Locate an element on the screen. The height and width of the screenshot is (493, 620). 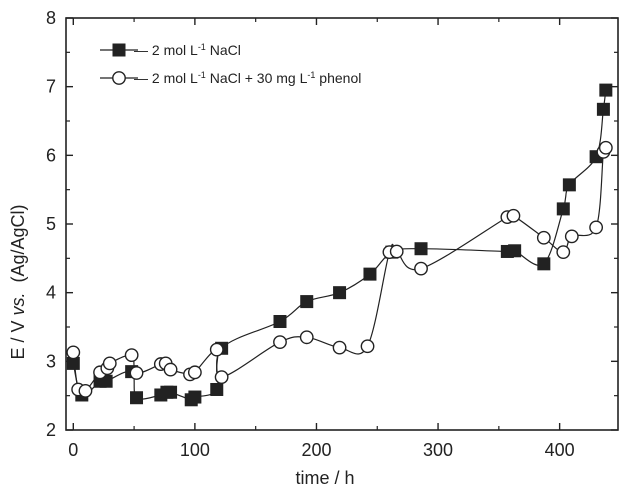
legend-label: — 2 mol L-1 NaCl + 30 mg L-1 phenol is located at coordinates (247, 78).